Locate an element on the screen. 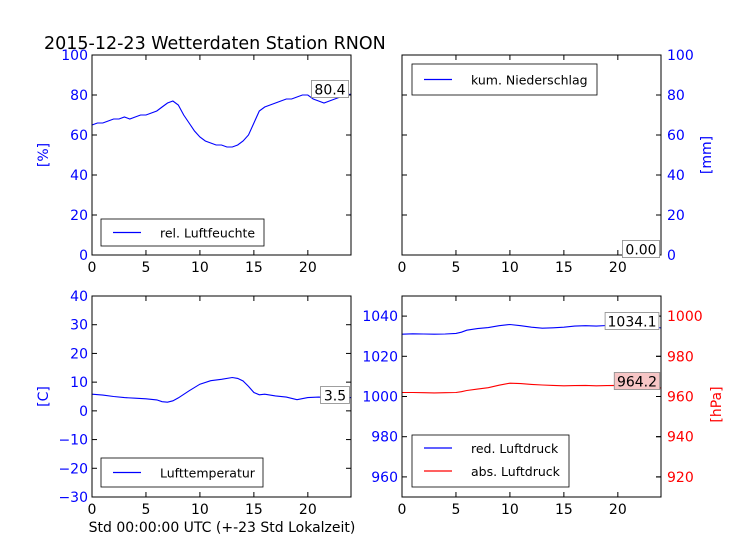 The image size is (736, 552). x-tick-label-humidity: 10 is located at coordinates (200, 268).